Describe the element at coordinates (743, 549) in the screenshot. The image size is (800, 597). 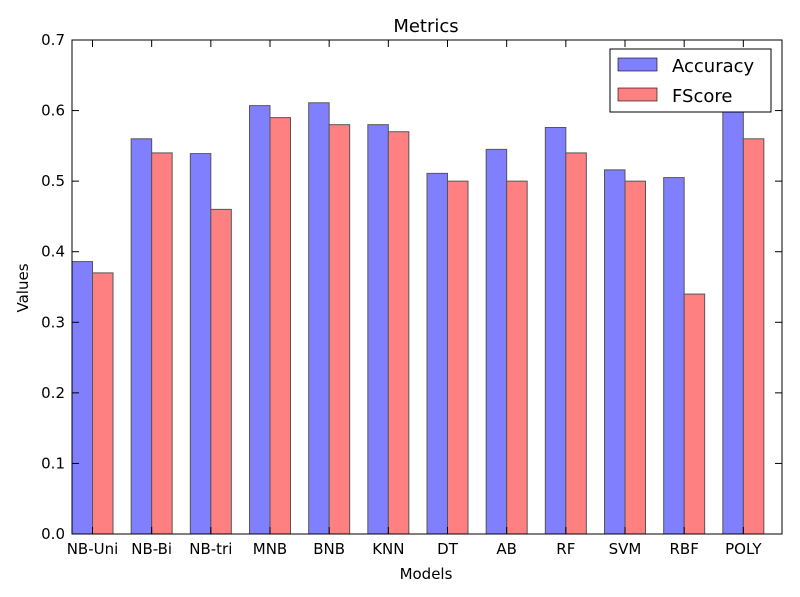
I see `x-tick-label: POLY` at that location.